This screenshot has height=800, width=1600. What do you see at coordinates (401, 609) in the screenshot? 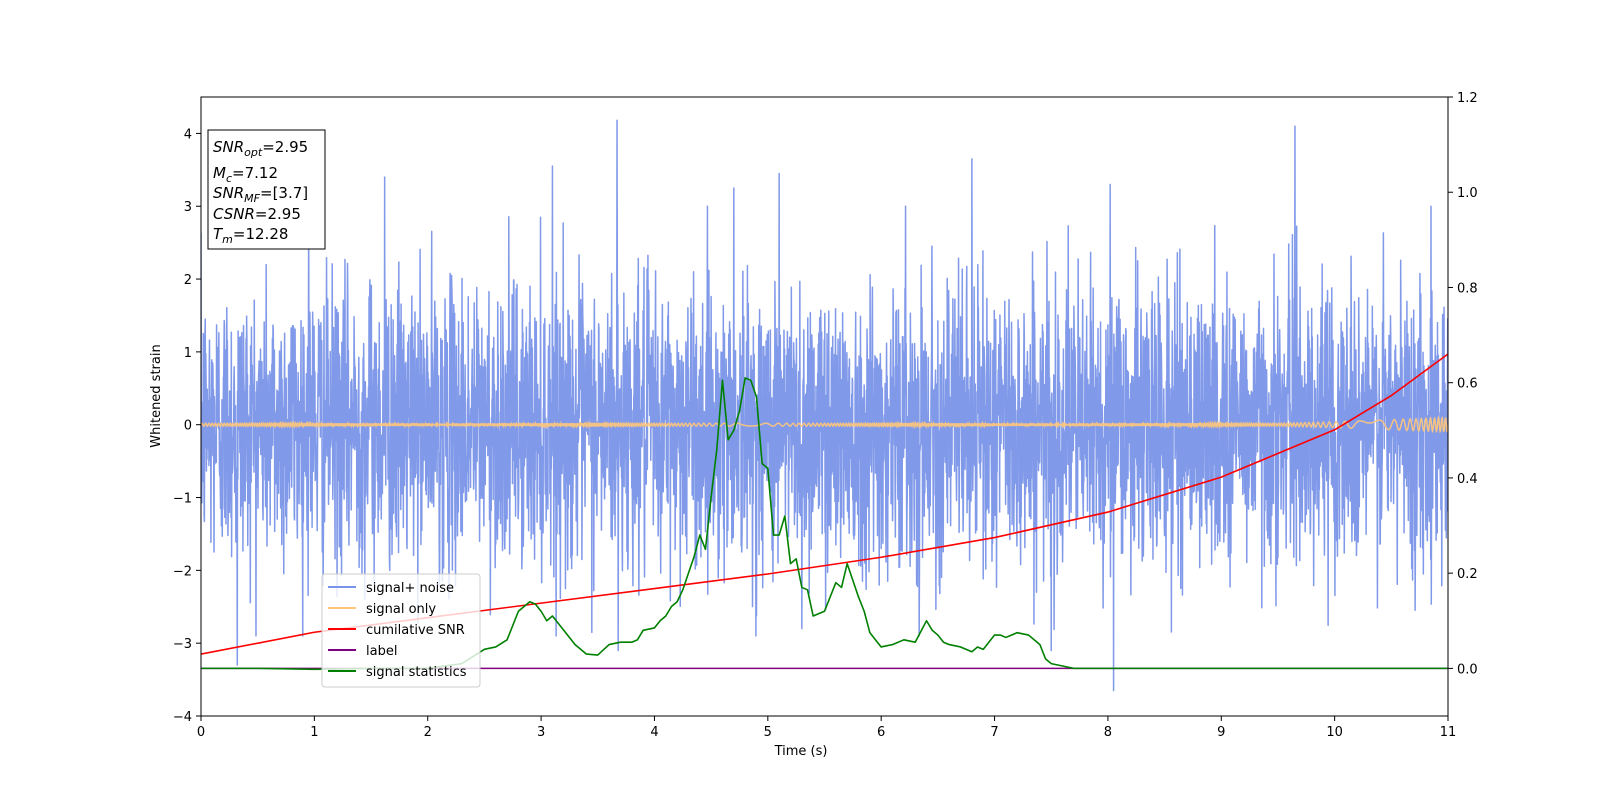
I see `legend-label: signal only` at bounding box center [401, 609].